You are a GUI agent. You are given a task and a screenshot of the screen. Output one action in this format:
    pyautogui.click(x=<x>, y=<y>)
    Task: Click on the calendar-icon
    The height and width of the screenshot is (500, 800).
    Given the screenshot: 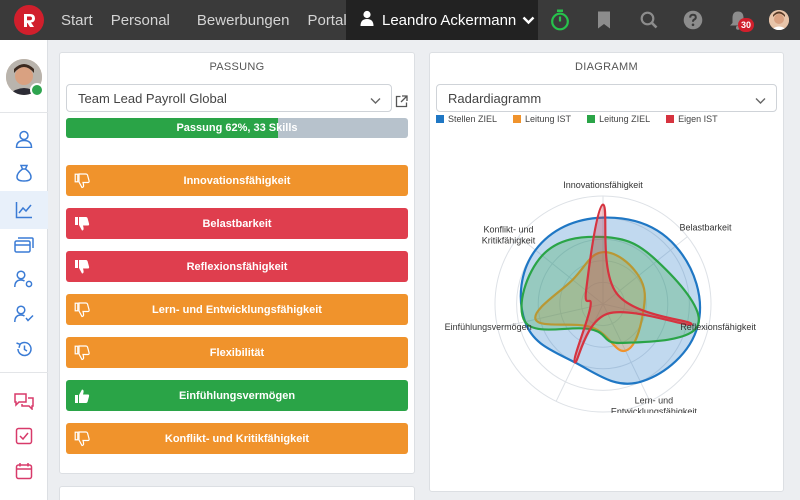 What is the action you would take?
    pyautogui.click(x=24, y=471)
    